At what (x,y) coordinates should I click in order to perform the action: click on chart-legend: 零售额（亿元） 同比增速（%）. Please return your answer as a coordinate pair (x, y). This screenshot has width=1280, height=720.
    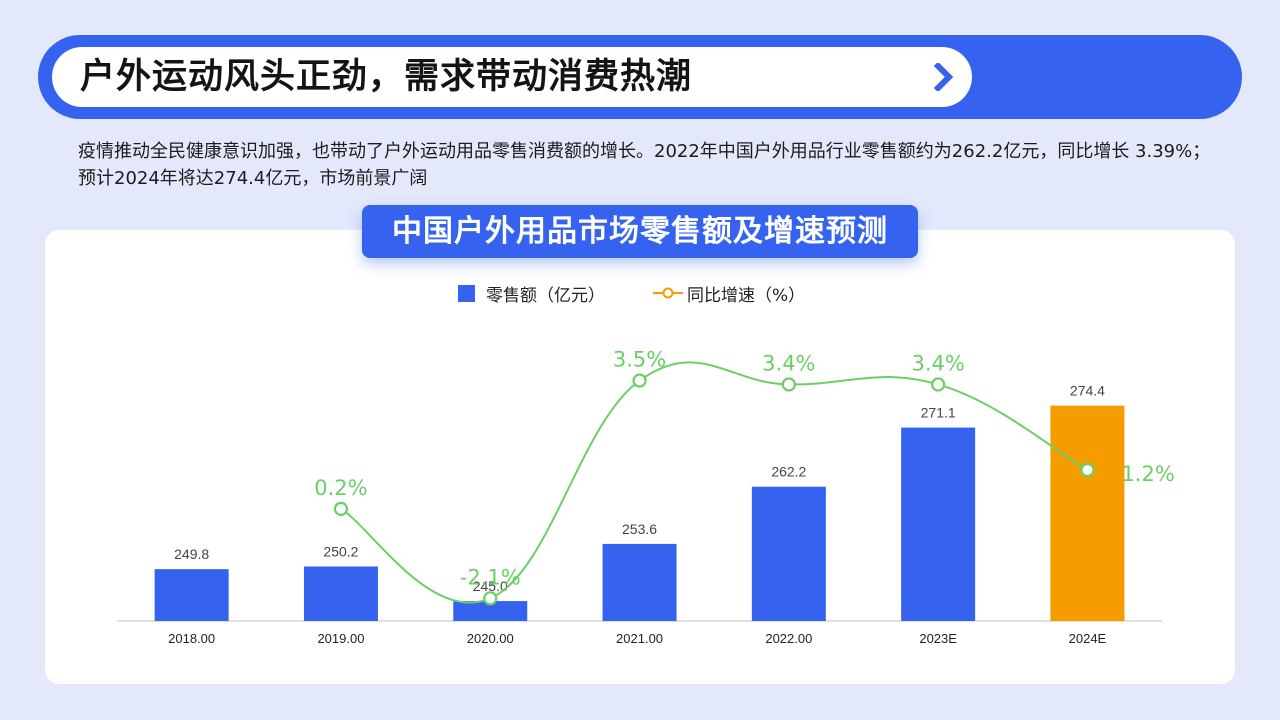
    Looking at the image, I should click on (631, 293).